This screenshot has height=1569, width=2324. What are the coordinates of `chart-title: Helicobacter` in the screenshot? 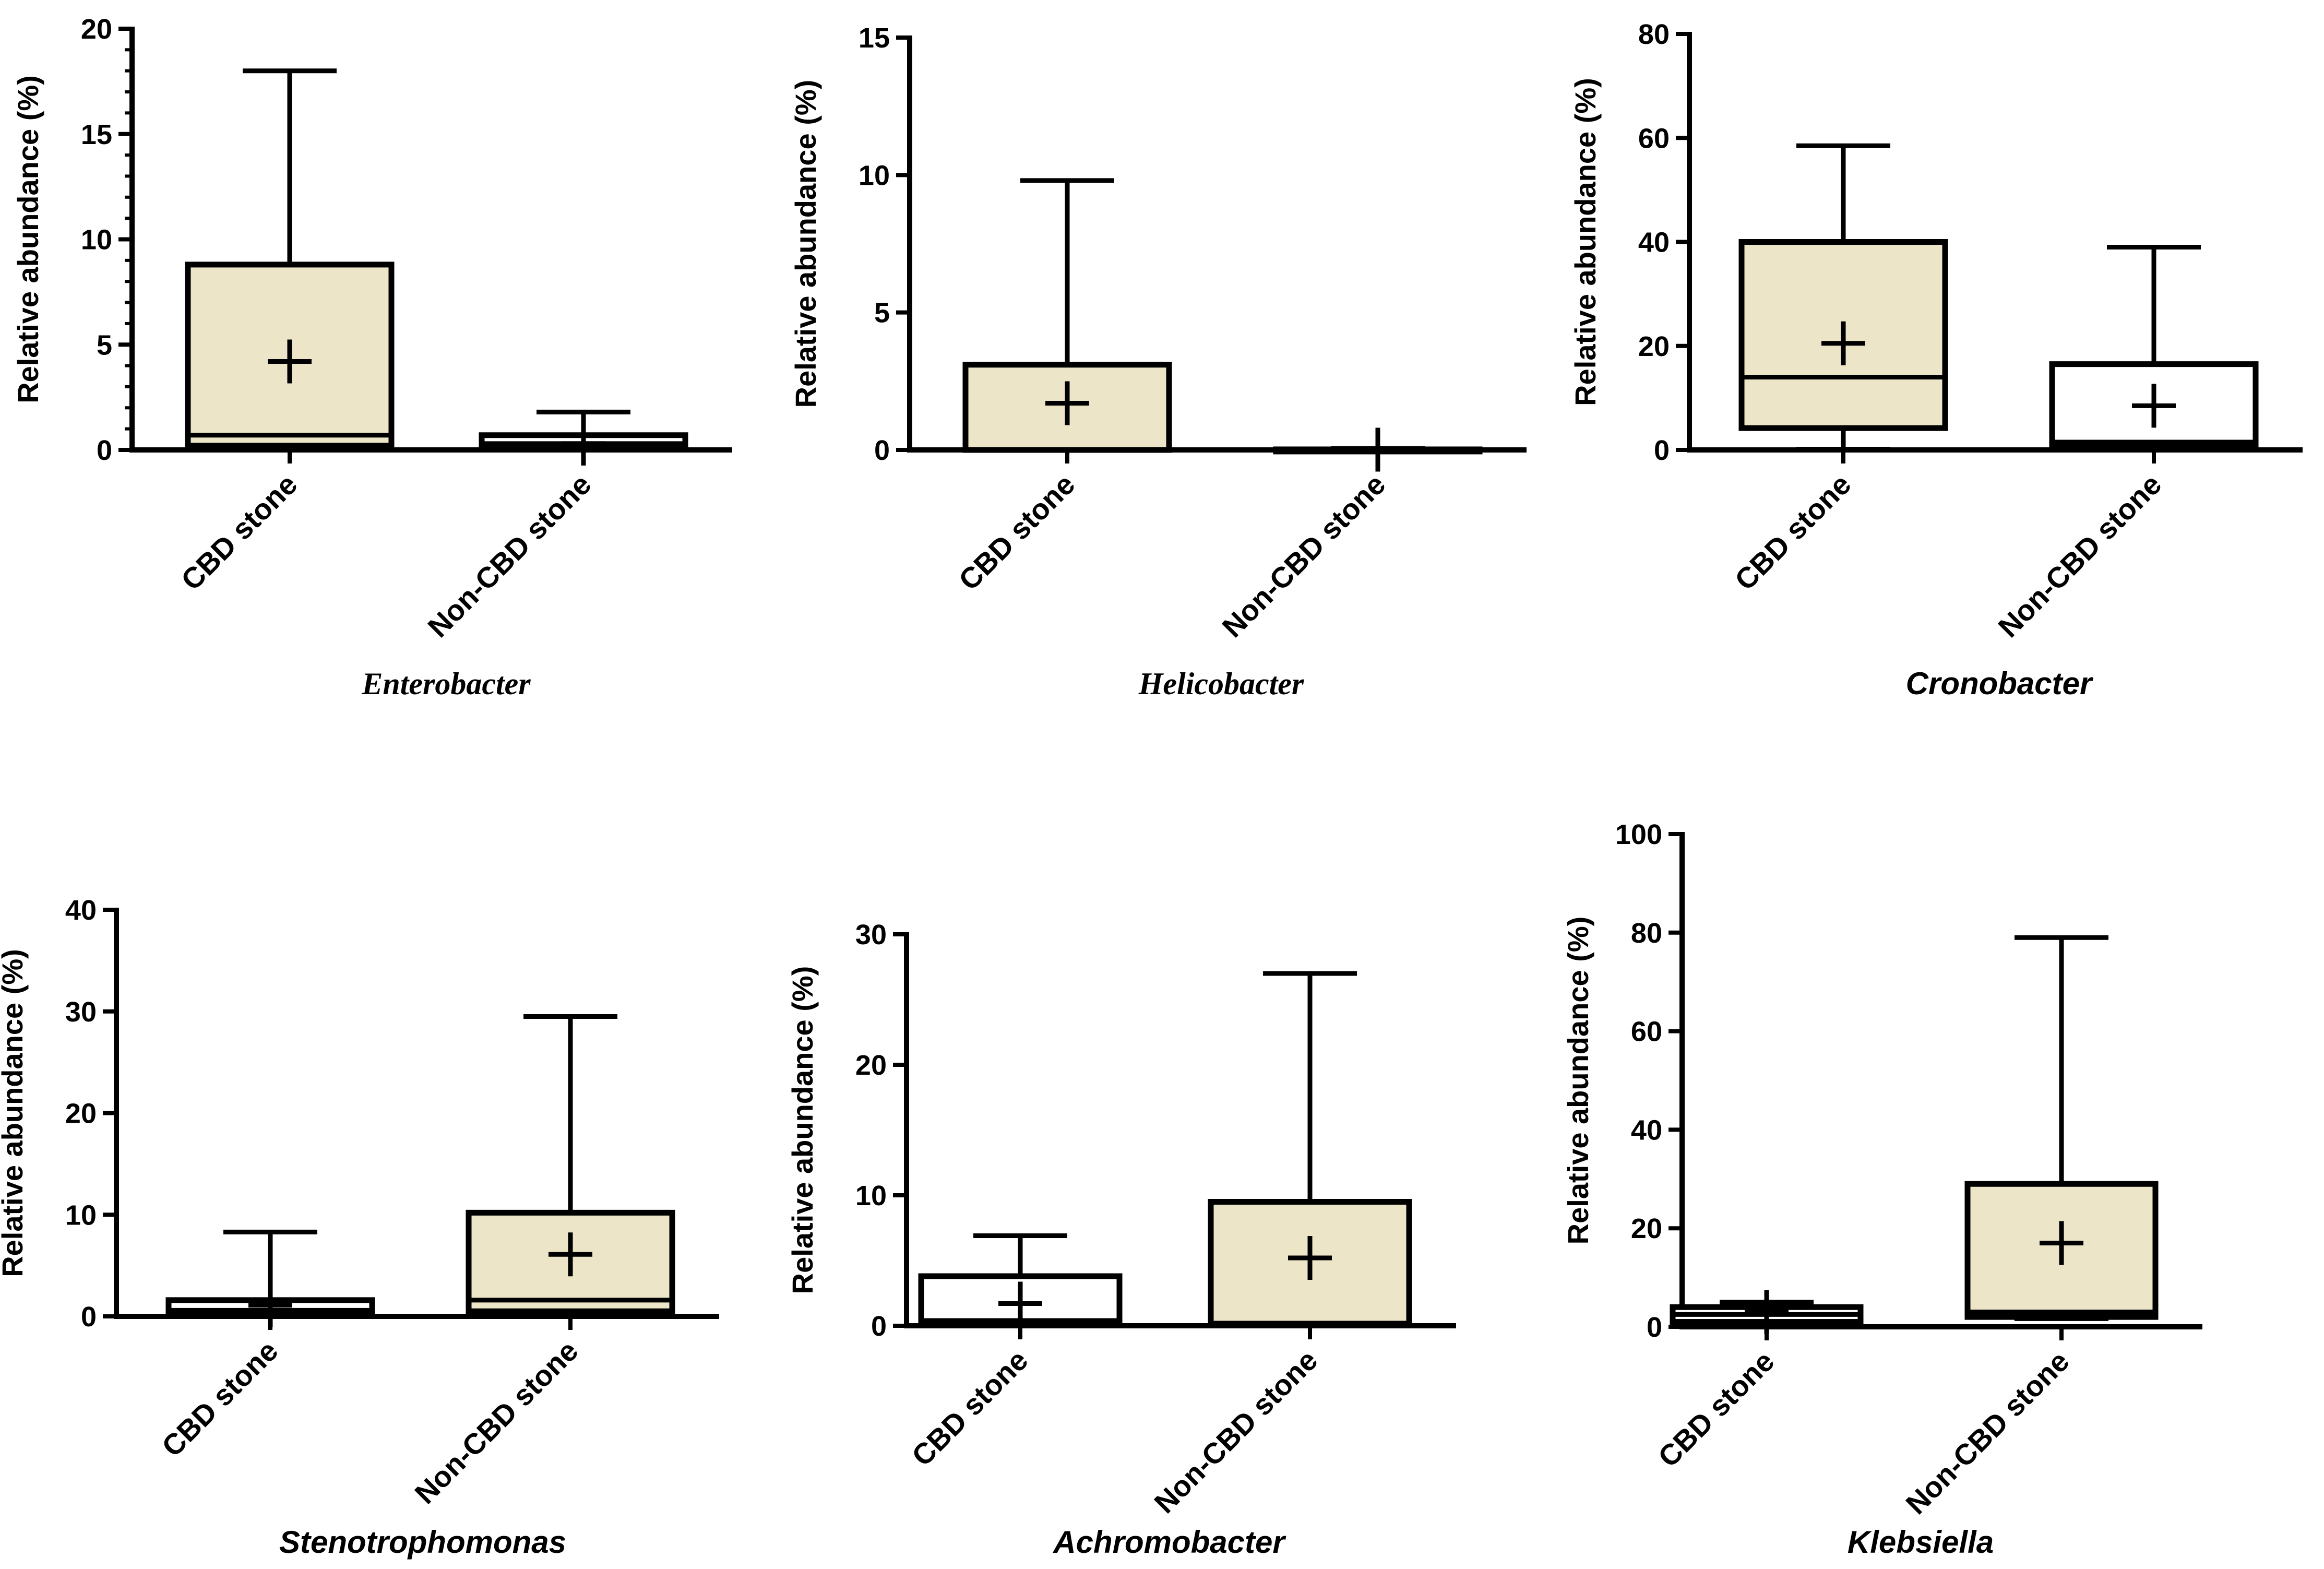 It's located at (1221, 684).